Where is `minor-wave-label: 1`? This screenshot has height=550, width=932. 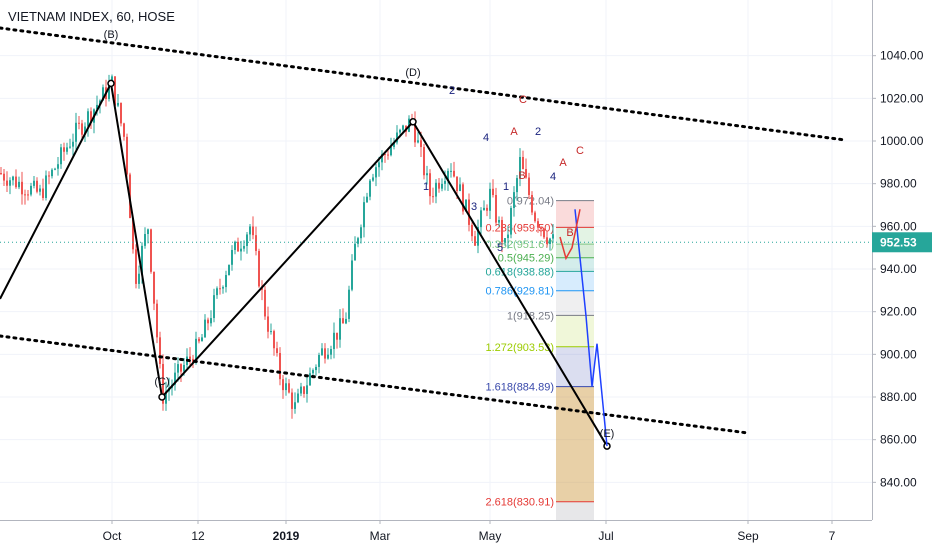 minor-wave-label: 1 is located at coordinates (426, 187).